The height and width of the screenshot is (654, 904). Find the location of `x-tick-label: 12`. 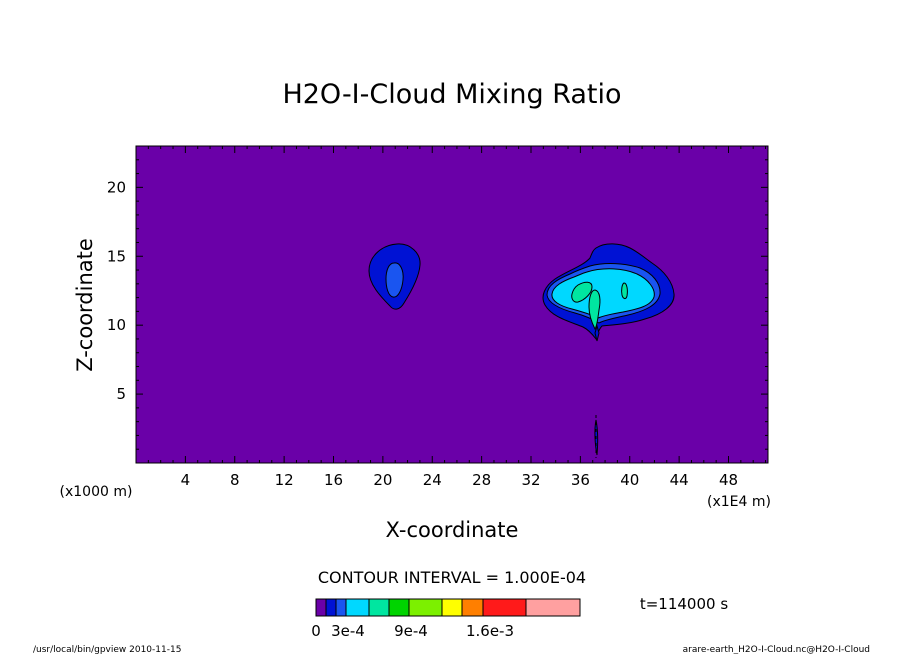

x-tick-label: 12 is located at coordinates (284, 480).